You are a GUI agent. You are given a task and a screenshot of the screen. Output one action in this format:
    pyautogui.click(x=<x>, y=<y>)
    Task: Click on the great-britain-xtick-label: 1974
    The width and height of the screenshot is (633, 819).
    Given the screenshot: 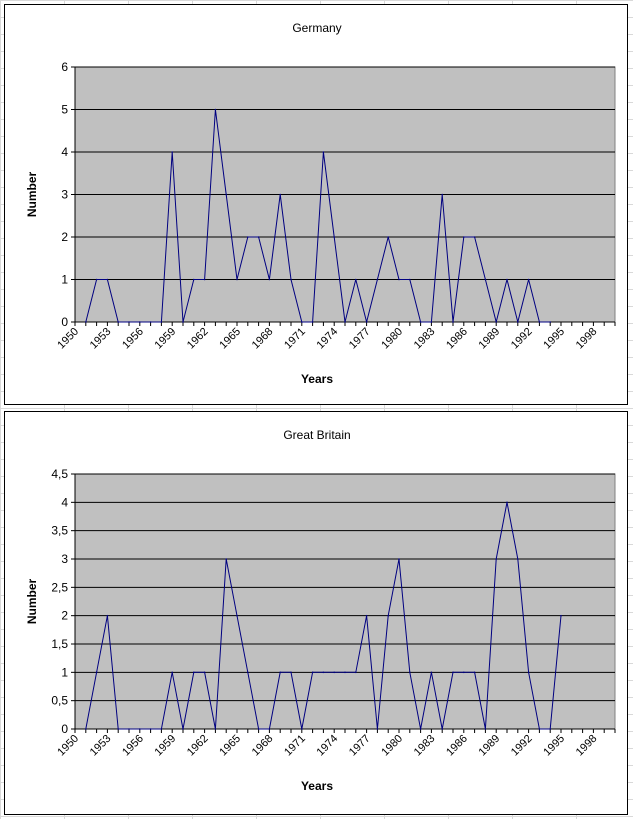 What is the action you would take?
    pyautogui.click(x=328, y=746)
    